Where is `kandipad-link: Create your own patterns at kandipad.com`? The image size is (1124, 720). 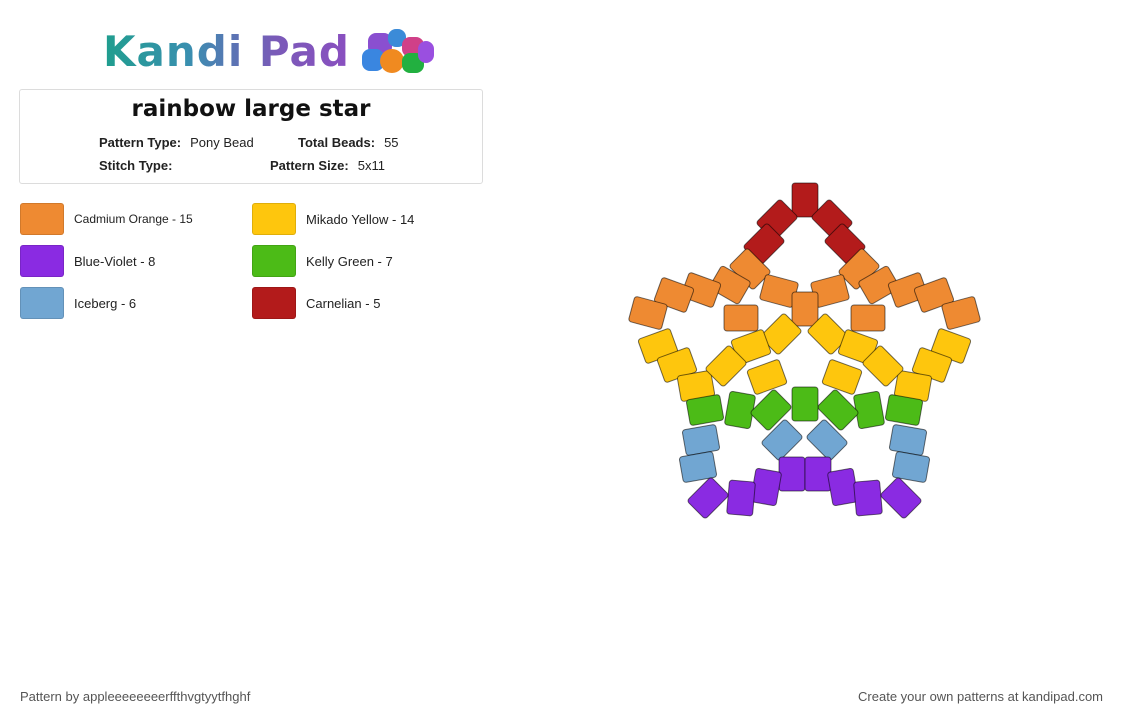
kandipad-link: Create your own patterns at kandipad.com is located at coordinates (980, 696).